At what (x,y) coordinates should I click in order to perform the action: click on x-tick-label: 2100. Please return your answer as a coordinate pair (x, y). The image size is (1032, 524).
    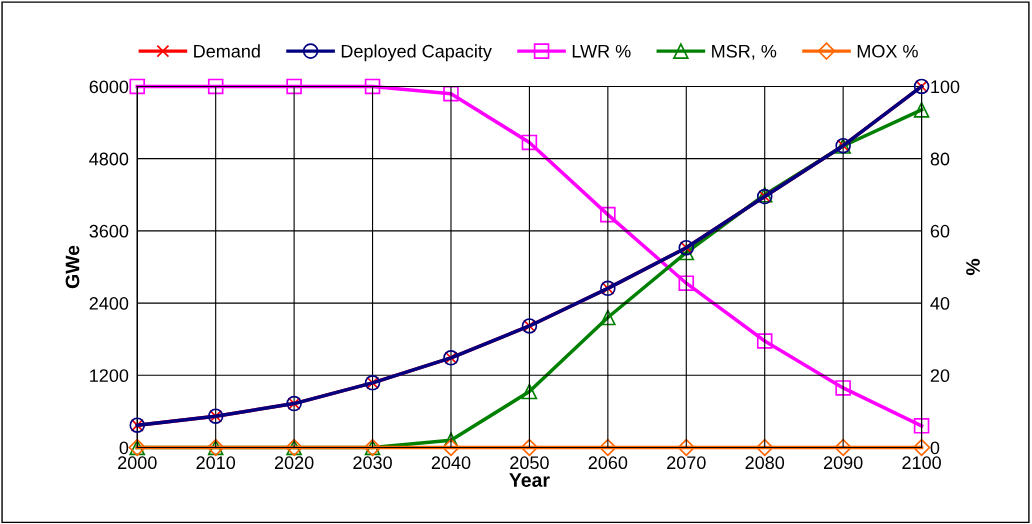
    Looking at the image, I should click on (921, 463).